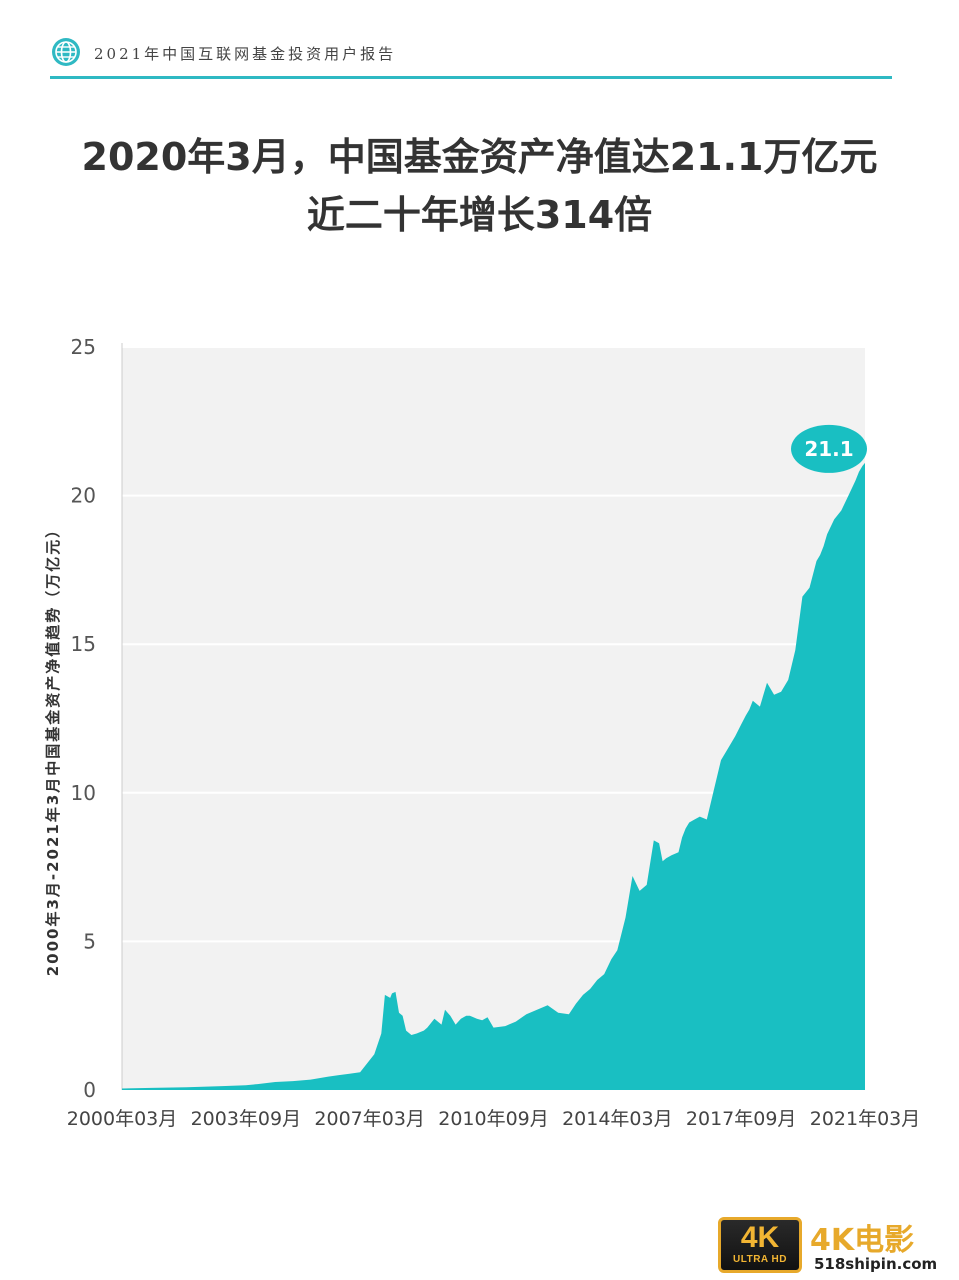  What do you see at coordinates (862, 1240) in the screenshot?
I see `watermark-brand: 4K电影` at bounding box center [862, 1240].